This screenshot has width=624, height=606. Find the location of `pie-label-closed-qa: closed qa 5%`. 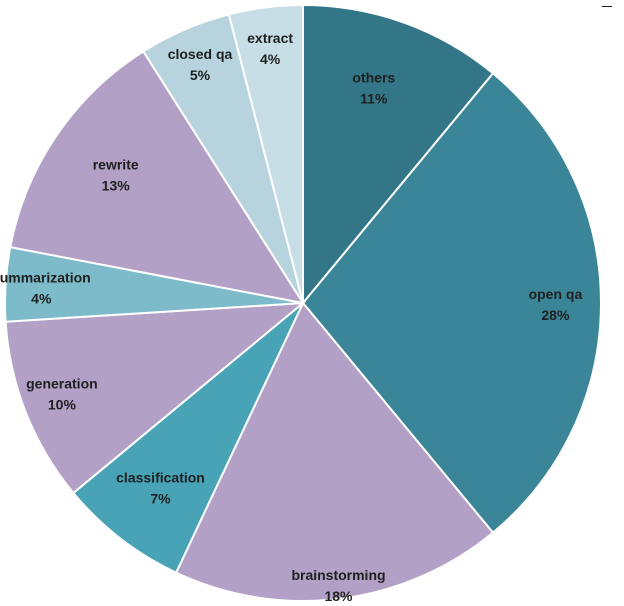

pie-label-closed-qa: closed qa 5% is located at coordinates (200, 64).